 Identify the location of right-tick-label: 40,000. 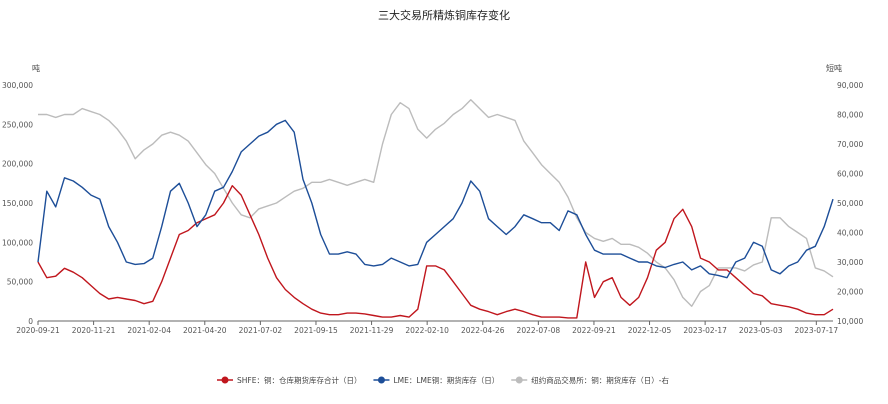
(850, 233).